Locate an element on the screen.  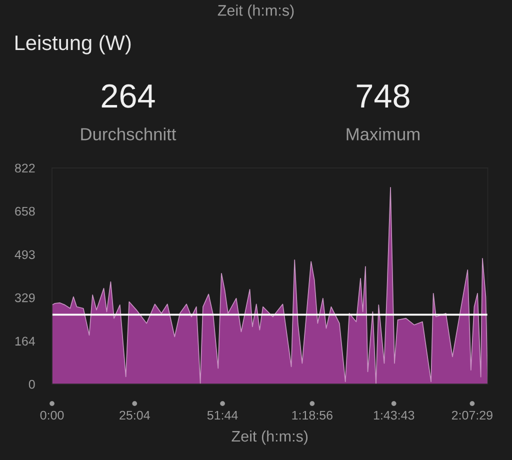
x-tick-label: 51:44 is located at coordinates (222, 415).